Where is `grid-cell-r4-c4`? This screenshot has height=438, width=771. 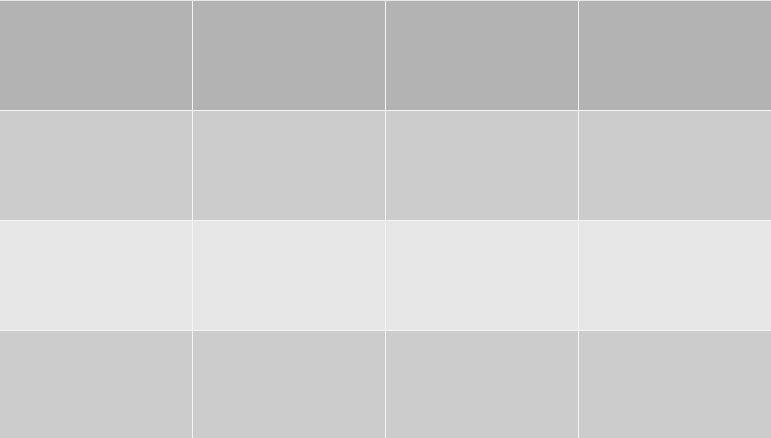
grid-cell-r4-c4 is located at coordinates (675, 384).